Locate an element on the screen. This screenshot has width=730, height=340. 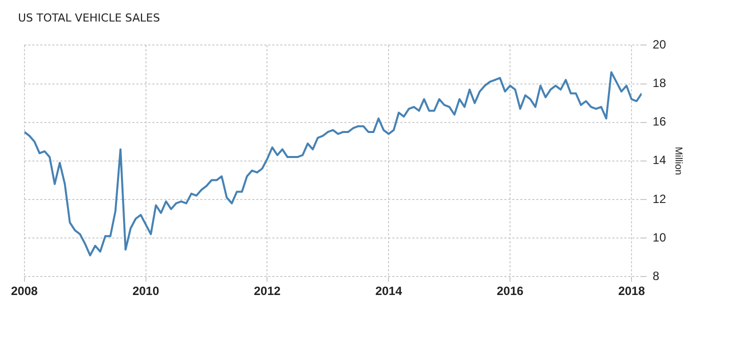
y-tick-label: 12 is located at coordinates (659, 199).